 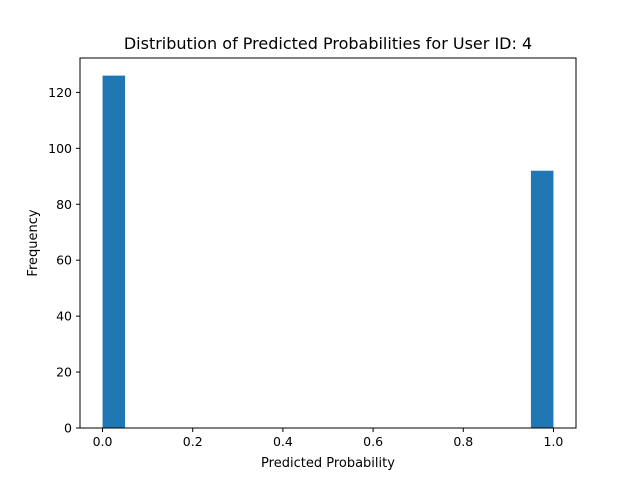 What do you see at coordinates (103, 441) in the screenshot?
I see `x-tick-label-0: 0.0` at bounding box center [103, 441].